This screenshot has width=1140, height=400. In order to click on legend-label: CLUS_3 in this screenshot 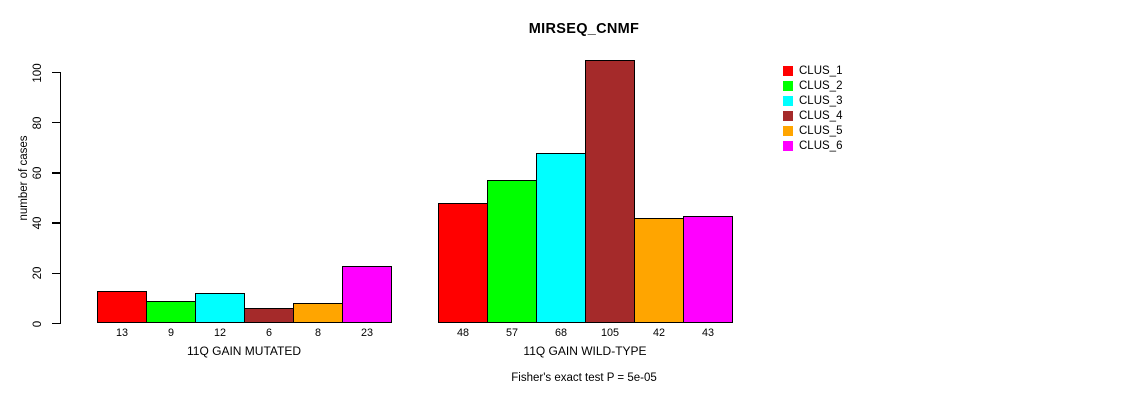, I will do `click(821, 100)`.